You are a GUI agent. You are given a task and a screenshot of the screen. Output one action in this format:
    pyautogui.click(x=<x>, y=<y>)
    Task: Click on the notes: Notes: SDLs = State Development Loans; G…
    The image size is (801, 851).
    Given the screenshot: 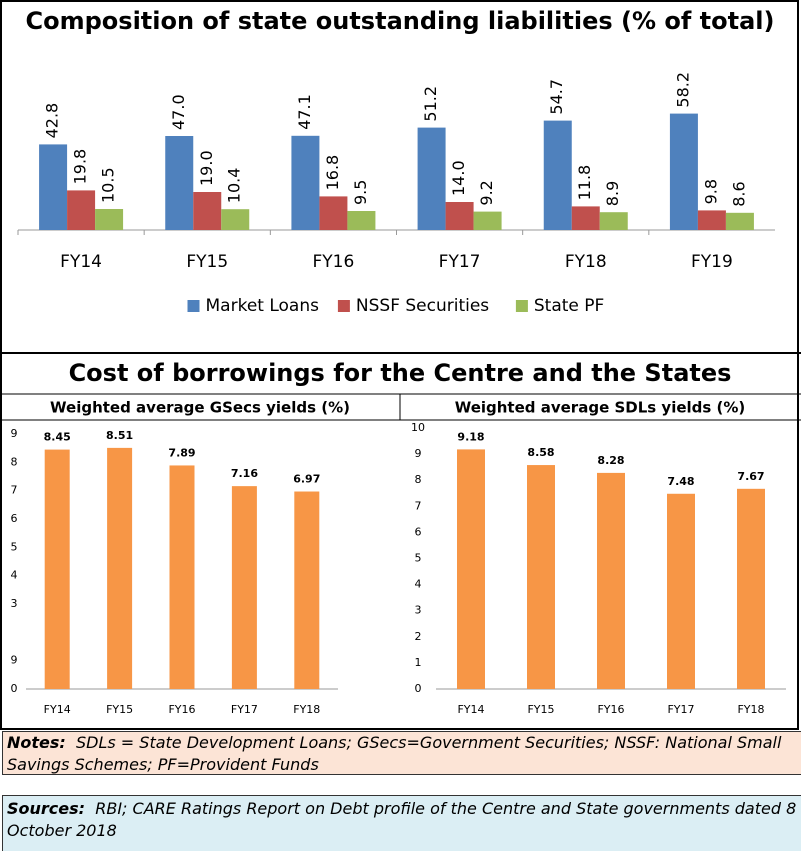 What is the action you would take?
    pyautogui.click(x=401, y=753)
    